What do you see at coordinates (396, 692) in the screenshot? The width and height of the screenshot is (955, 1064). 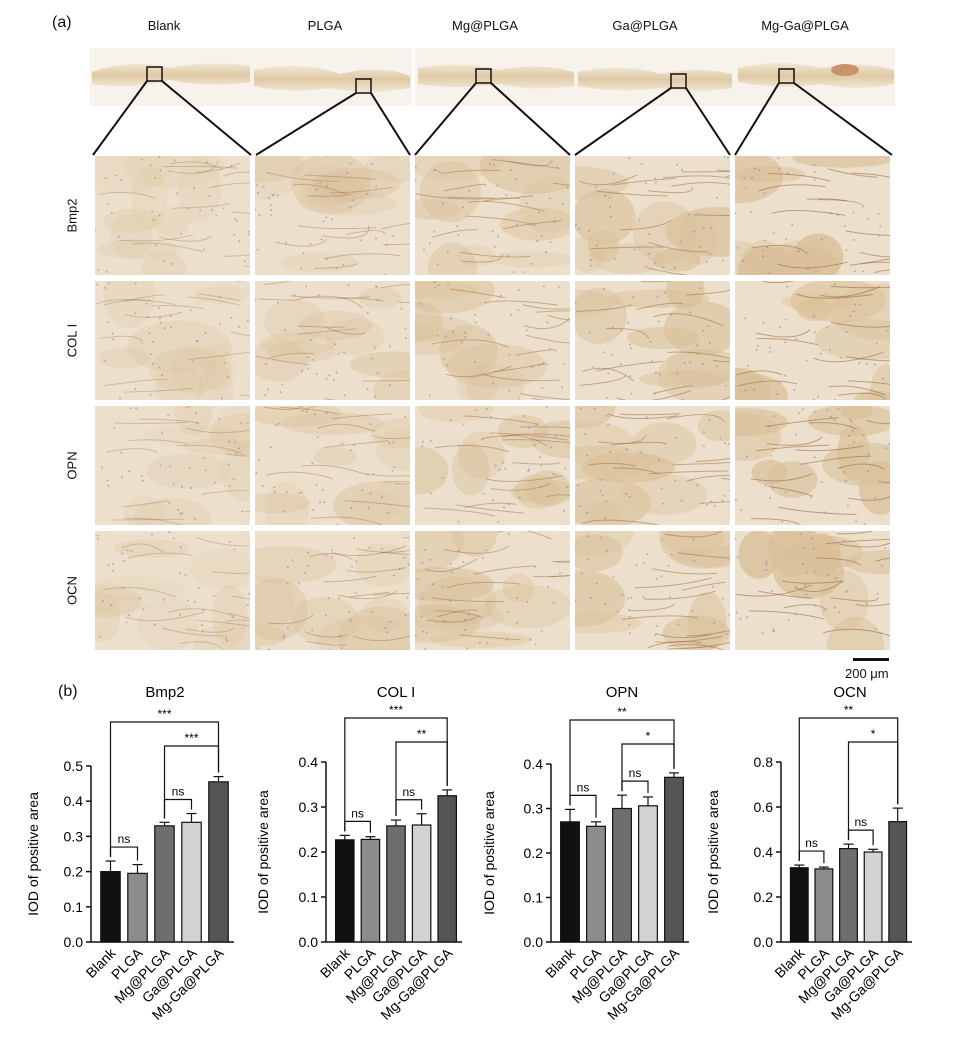 I see `chart-title: COL I` at bounding box center [396, 692].